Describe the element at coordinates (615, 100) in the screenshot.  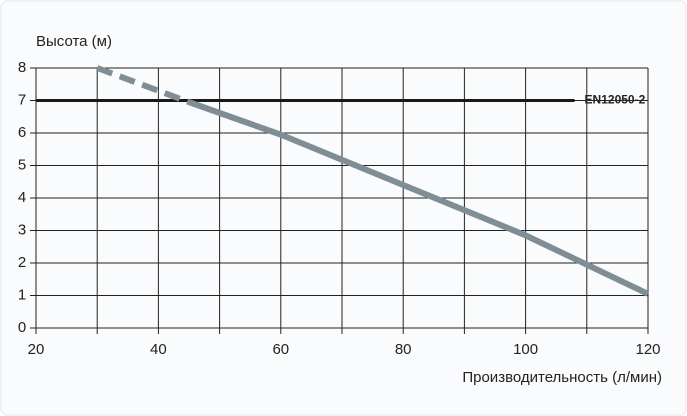
I see `reference-label: EN12050-2` at that location.